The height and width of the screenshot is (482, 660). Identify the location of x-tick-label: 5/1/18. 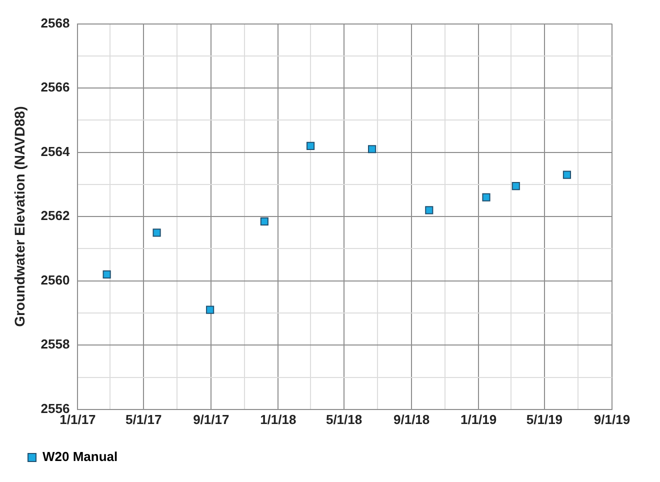
(344, 419).